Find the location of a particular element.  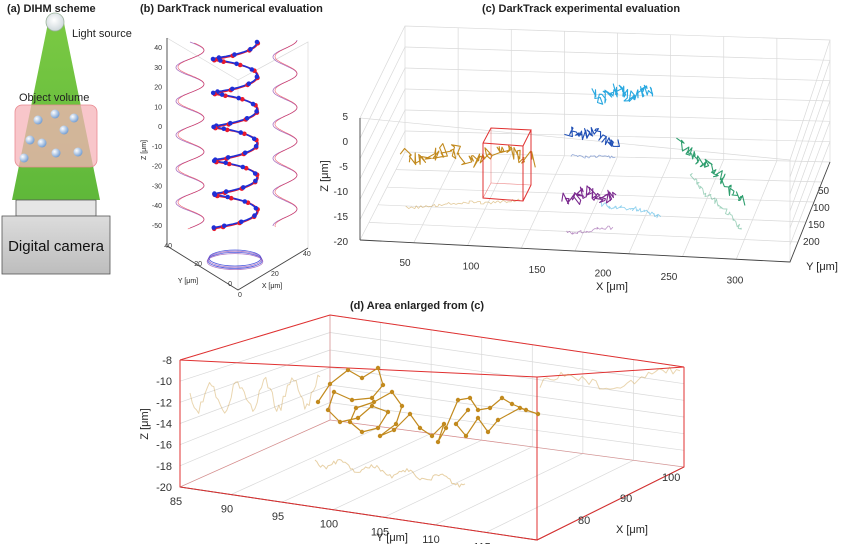

panel-c-x-ticks: 50 100 150 200 250 300 is located at coordinates (571, 272).